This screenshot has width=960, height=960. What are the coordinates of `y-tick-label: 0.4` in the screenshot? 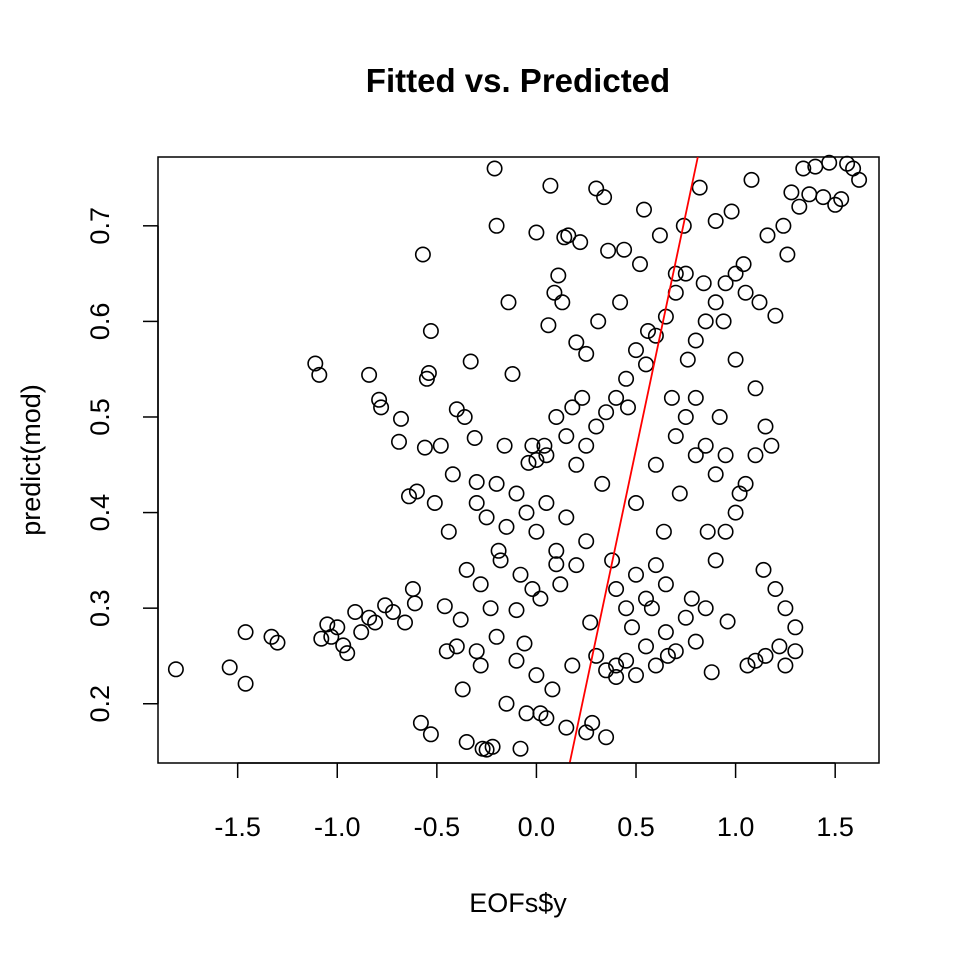 It's located at (100, 513).